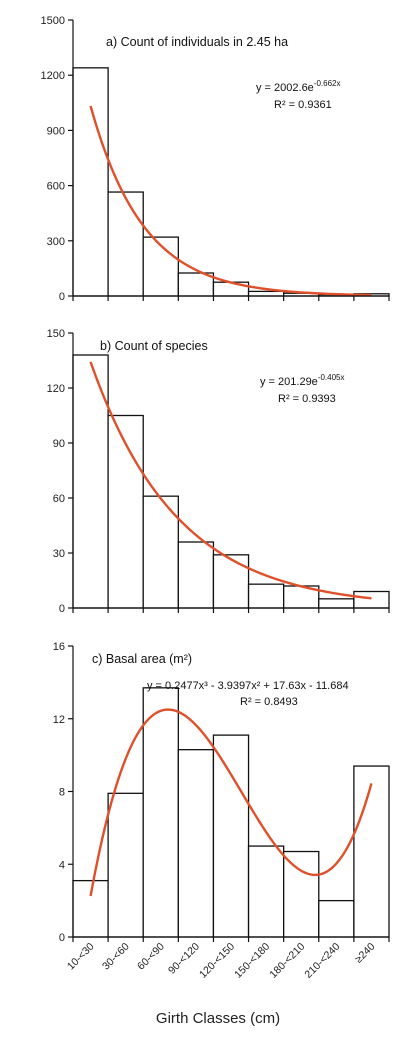 This screenshot has height=1040, width=405. What do you see at coordinates (307, 399) in the screenshot?
I see `panel-b-r2: R² = 0.9393` at bounding box center [307, 399].